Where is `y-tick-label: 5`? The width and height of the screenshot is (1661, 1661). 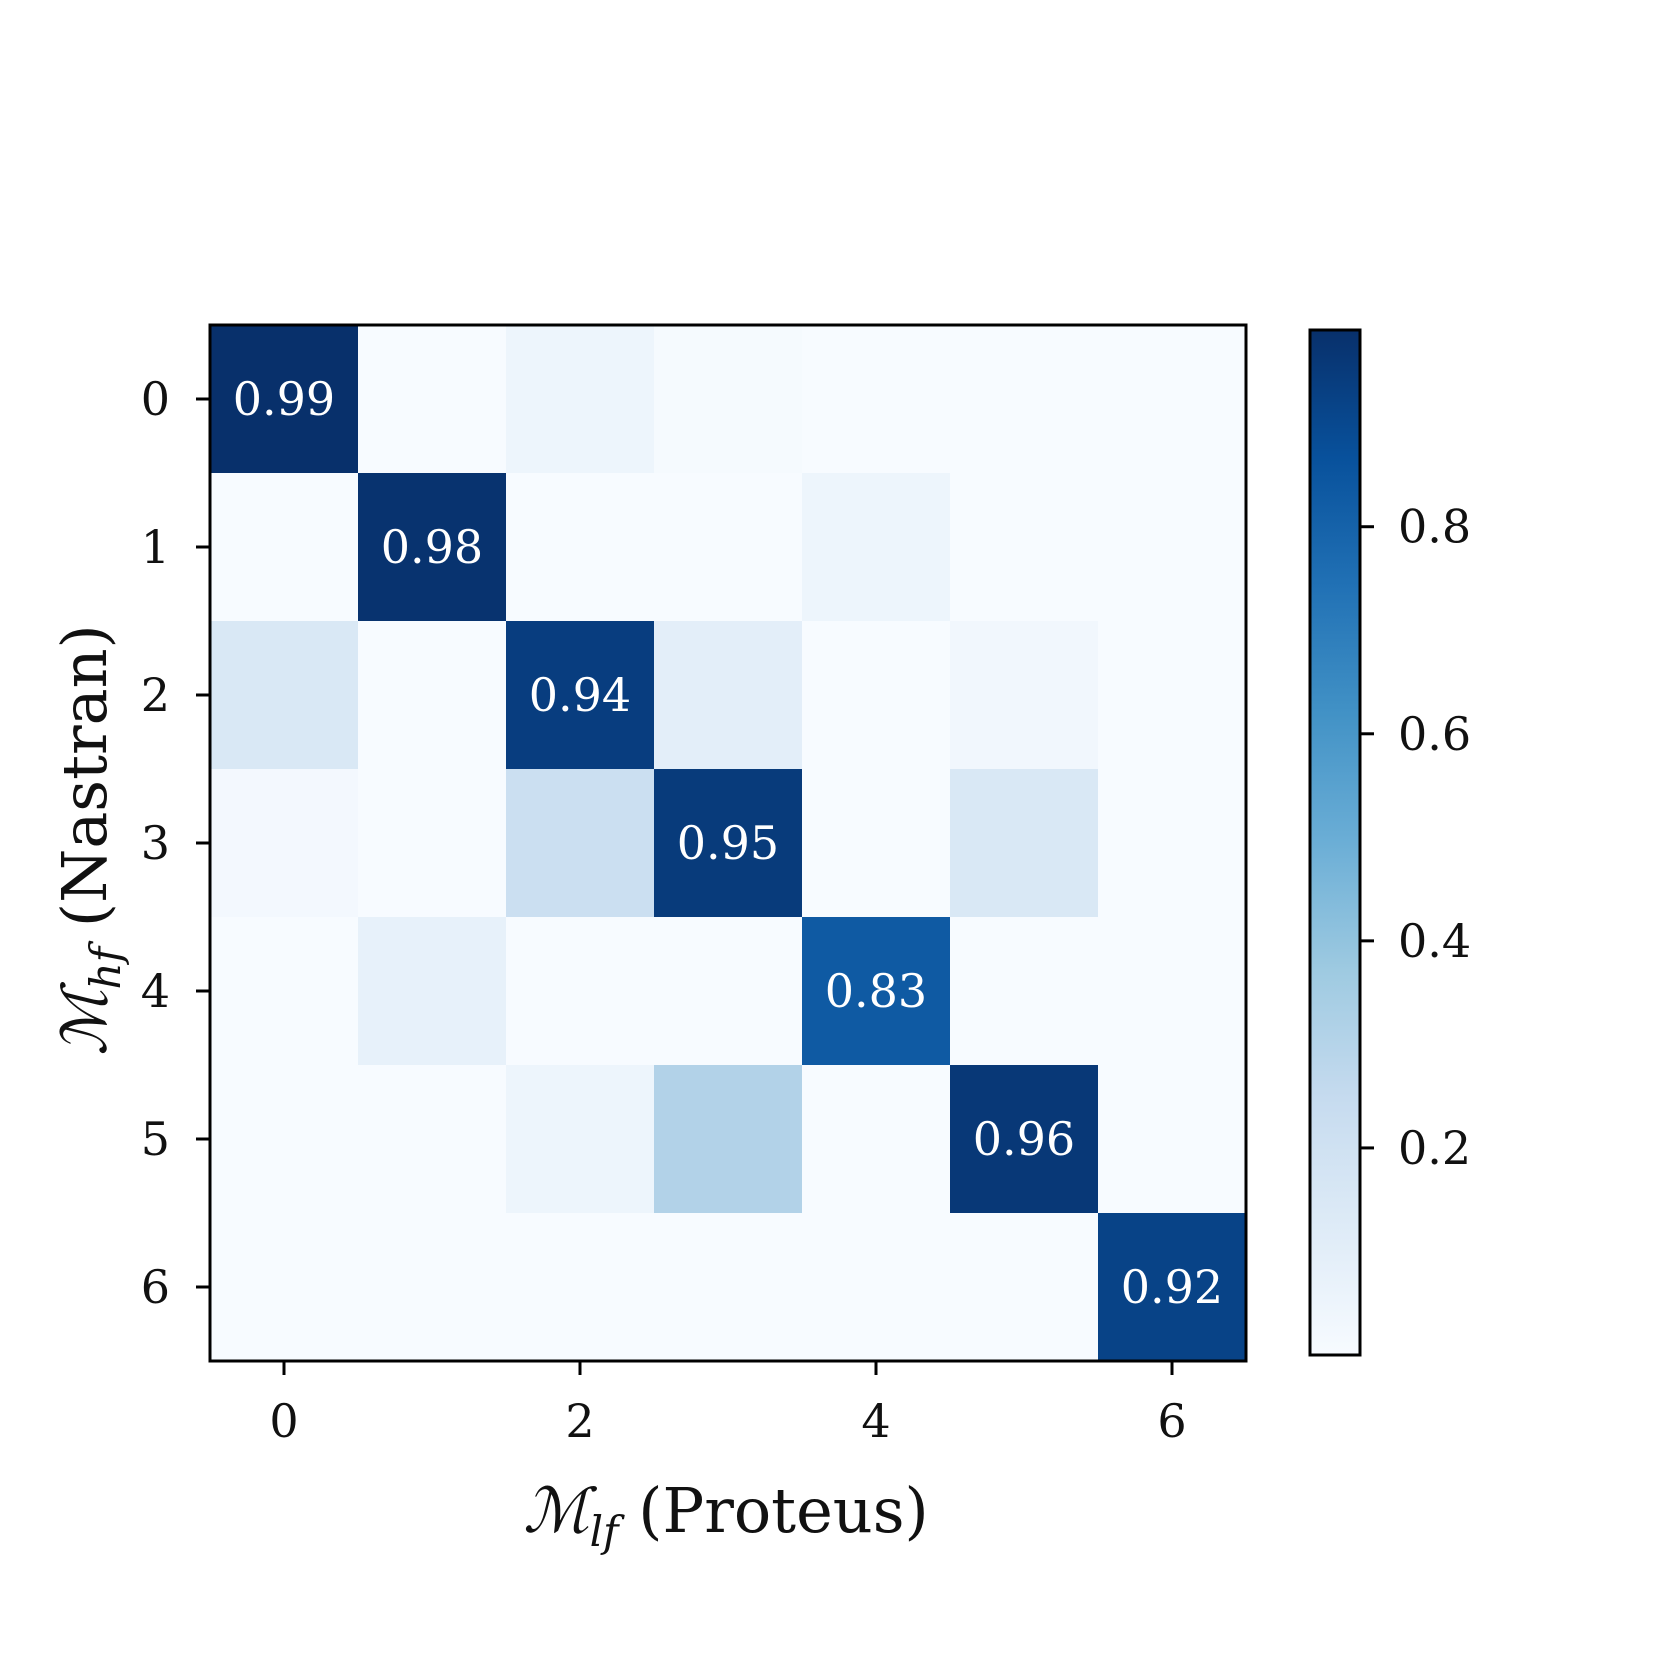
y-tick-label: 5 is located at coordinates (155, 1139).